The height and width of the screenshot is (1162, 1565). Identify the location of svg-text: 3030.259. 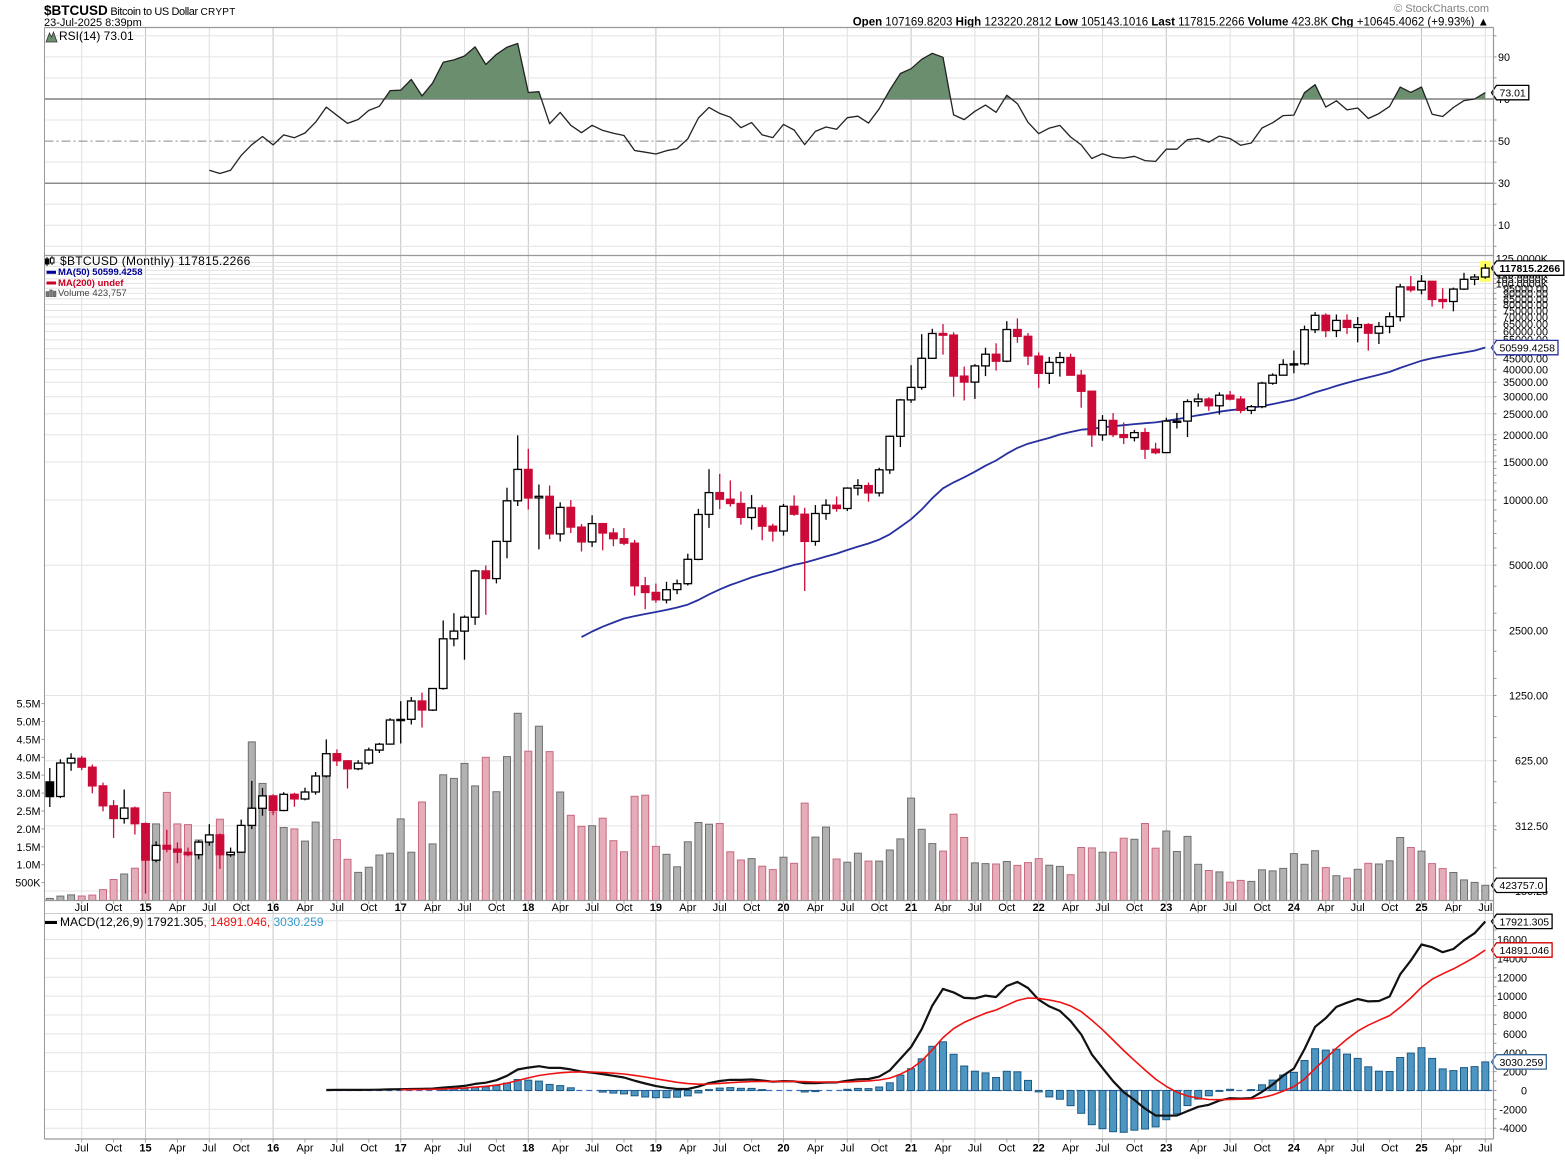
(1522, 1063).